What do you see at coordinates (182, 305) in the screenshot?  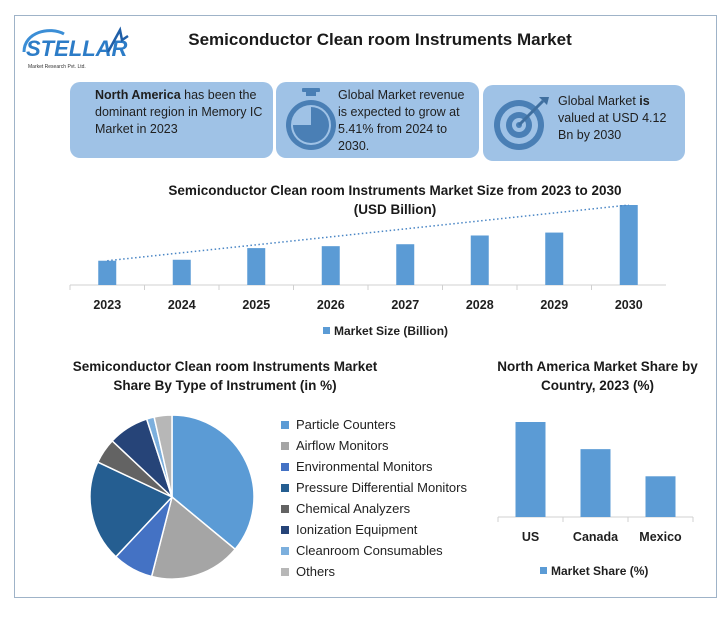 I see `x-tick-label-2024: 2024` at bounding box center [182, 305].